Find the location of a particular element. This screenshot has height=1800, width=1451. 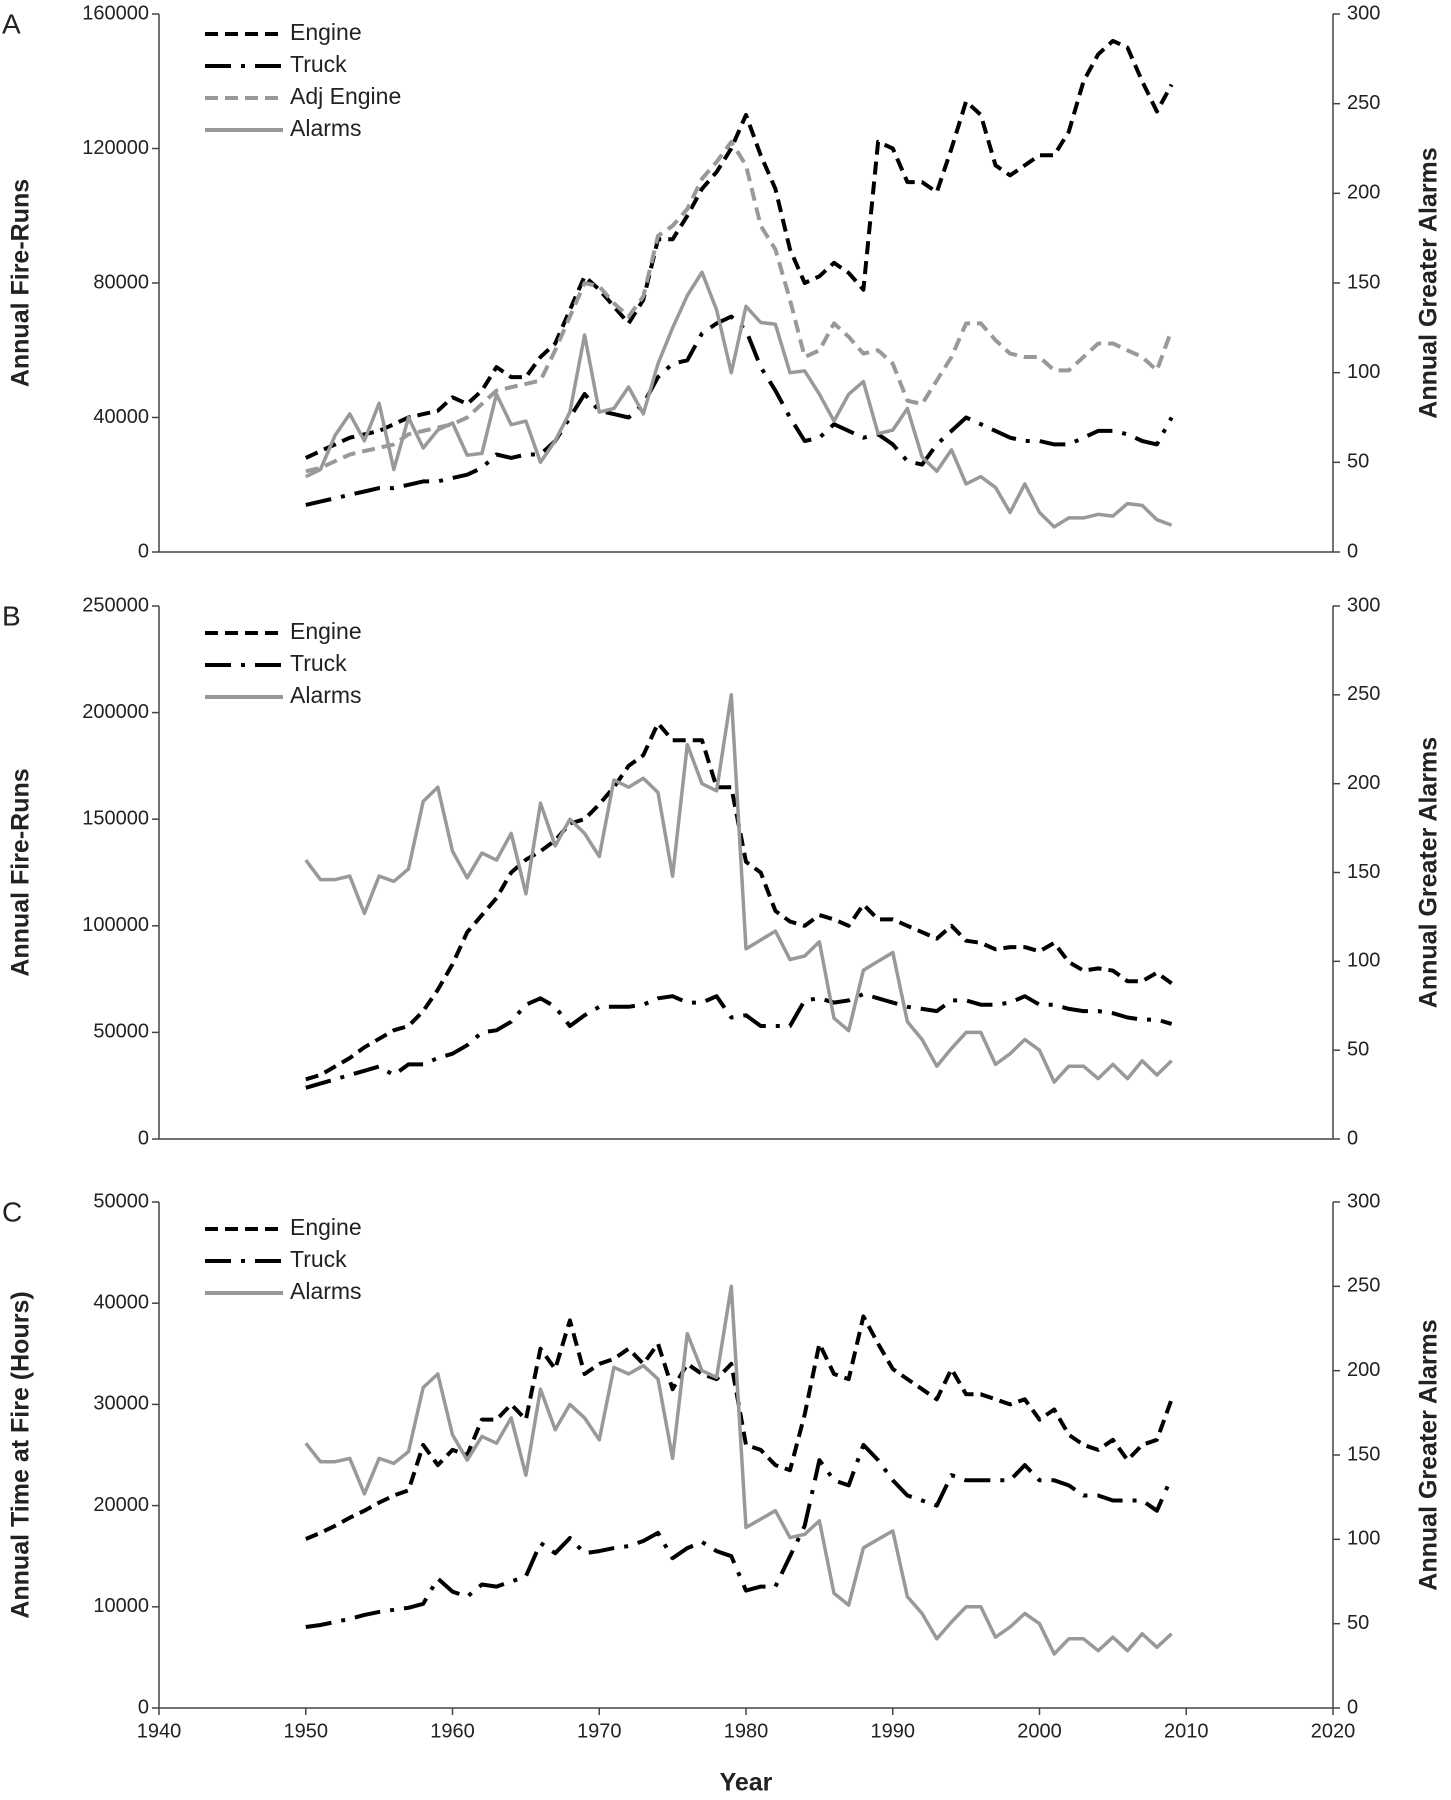

x-tick-label: 2000 is located at coordinates (1039, 1731).